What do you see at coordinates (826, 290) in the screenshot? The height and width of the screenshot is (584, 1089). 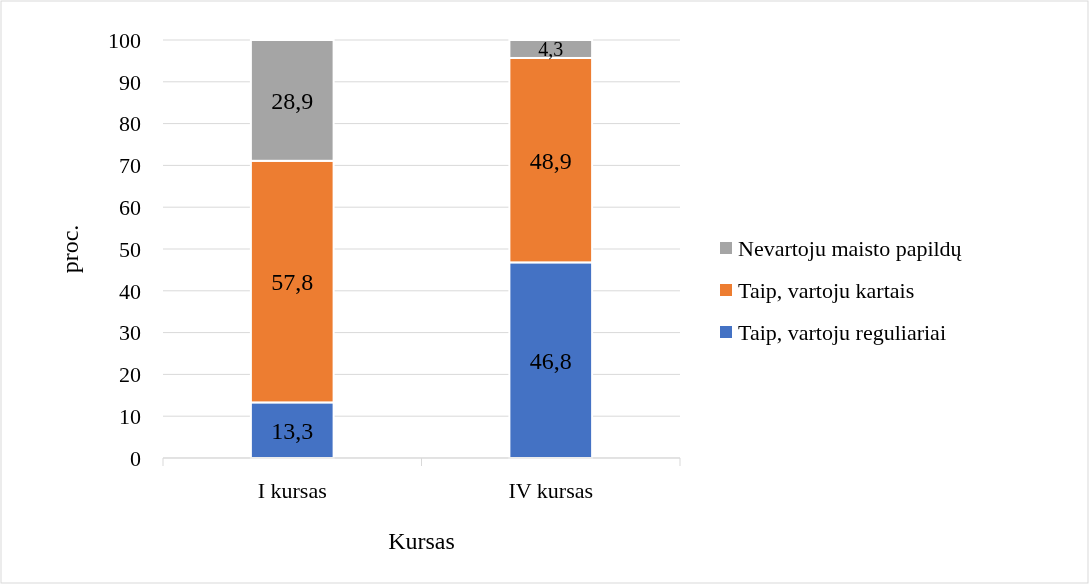 I see `legend-label: Taip, vartoju kartais` at bounding box center [826, 290].